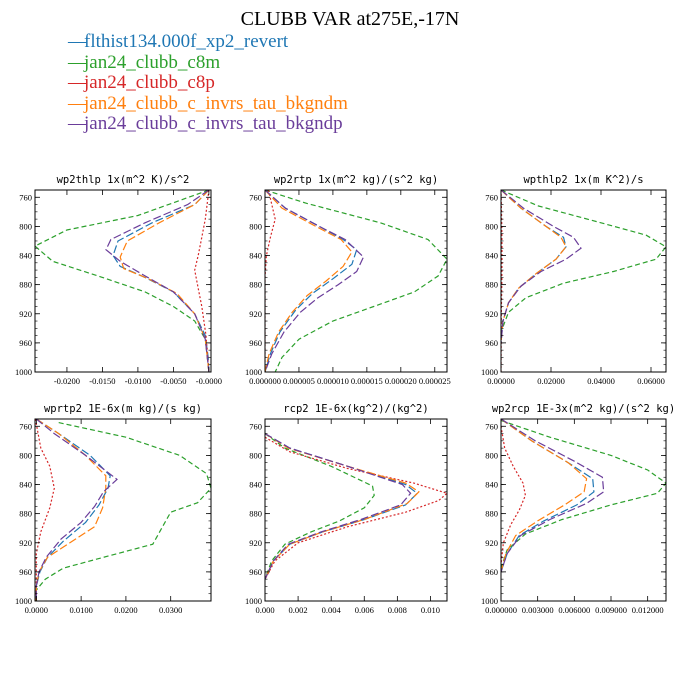 This screenshot has width=700, height=700. What do you see at coordinates (209, 381) in the screenshot?
I see `x-tick-label: -0.0000` at bounding box center [209, 381].